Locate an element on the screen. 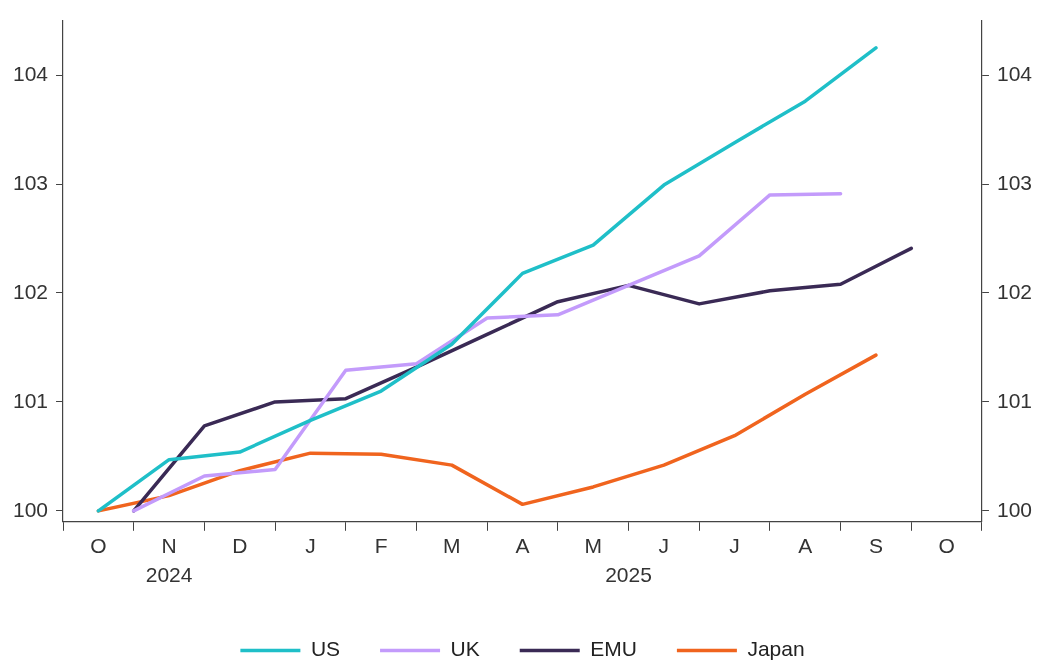 The image size is (1045, 671). y2-tick-label: 102 is located at coordinates (1014, 291).